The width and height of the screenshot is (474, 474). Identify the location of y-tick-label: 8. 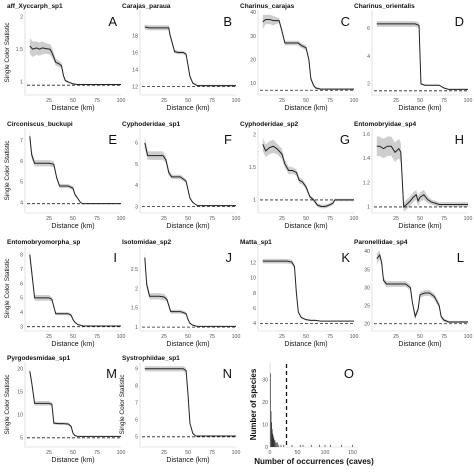
(136, 387).